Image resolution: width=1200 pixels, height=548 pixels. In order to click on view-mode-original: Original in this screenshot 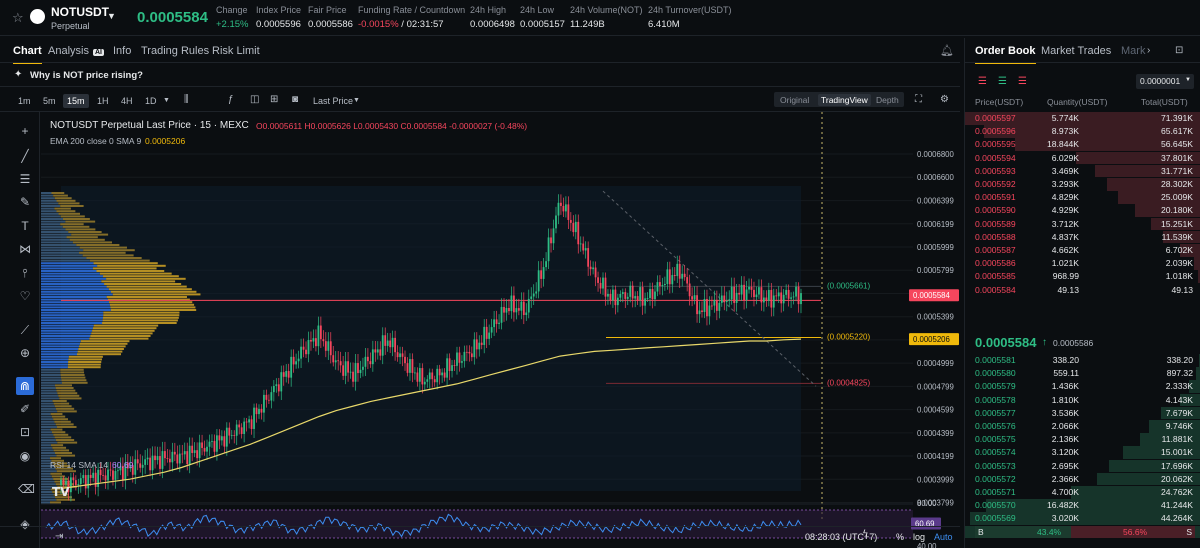, I will do `click(795, 100)`.